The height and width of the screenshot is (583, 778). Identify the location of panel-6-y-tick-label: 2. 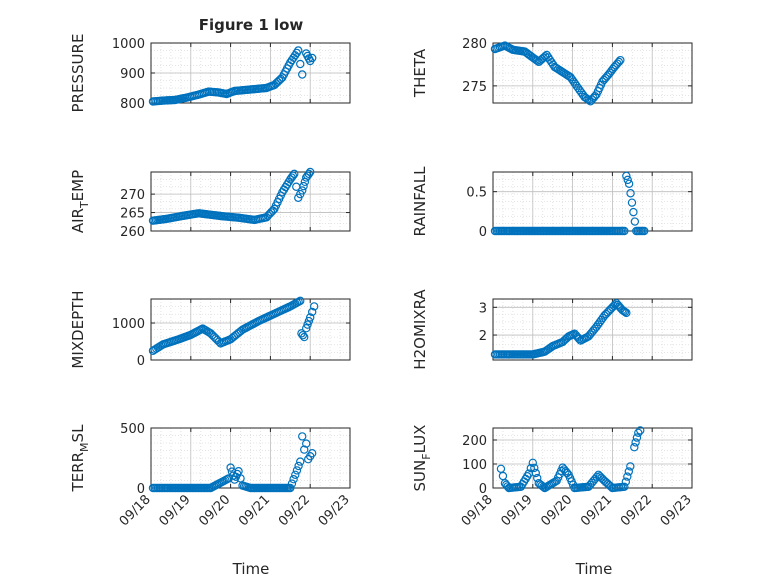
(483, 336).